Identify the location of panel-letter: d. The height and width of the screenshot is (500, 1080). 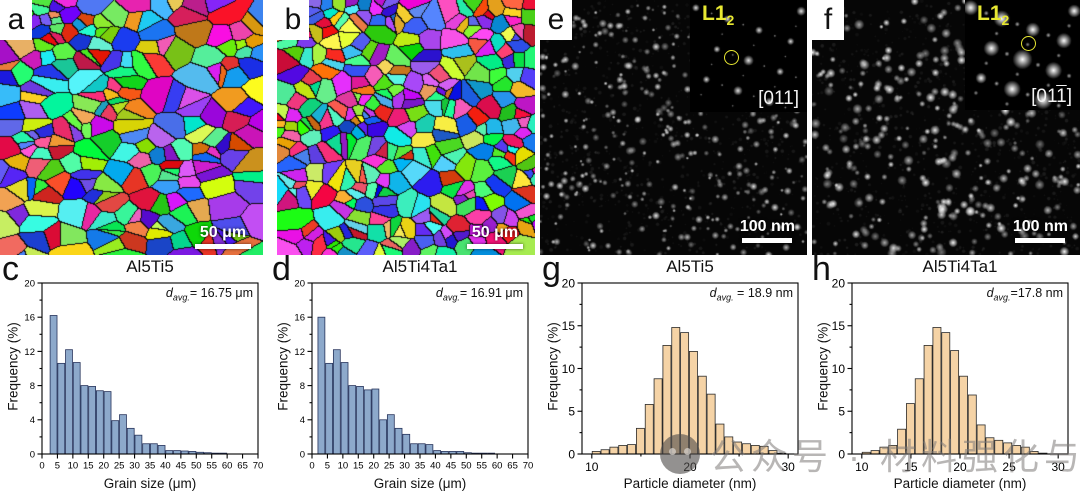
(281, 269).